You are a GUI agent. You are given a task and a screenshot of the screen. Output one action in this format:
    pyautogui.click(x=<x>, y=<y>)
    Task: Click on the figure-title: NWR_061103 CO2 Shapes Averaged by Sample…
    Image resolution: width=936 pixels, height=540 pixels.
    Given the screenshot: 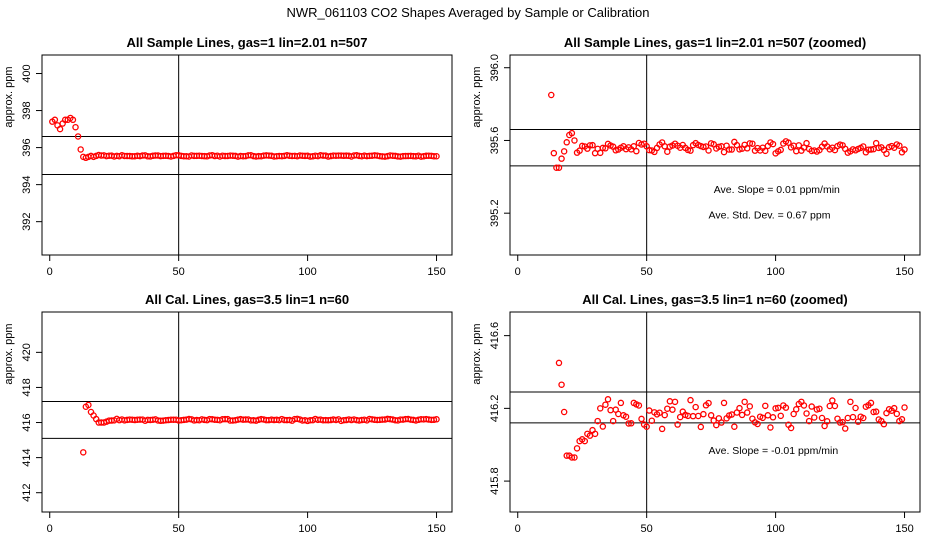 What is the action you would take?
    pyautogui.click(x=467, y=12)
    